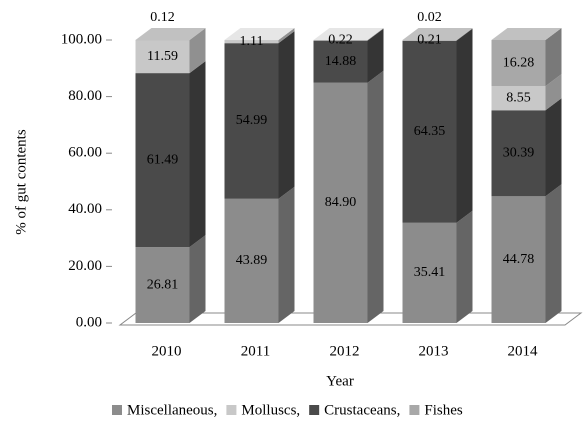 The image size is (588, 426). I want to click on data-label: 43.89, so click(252, 260).